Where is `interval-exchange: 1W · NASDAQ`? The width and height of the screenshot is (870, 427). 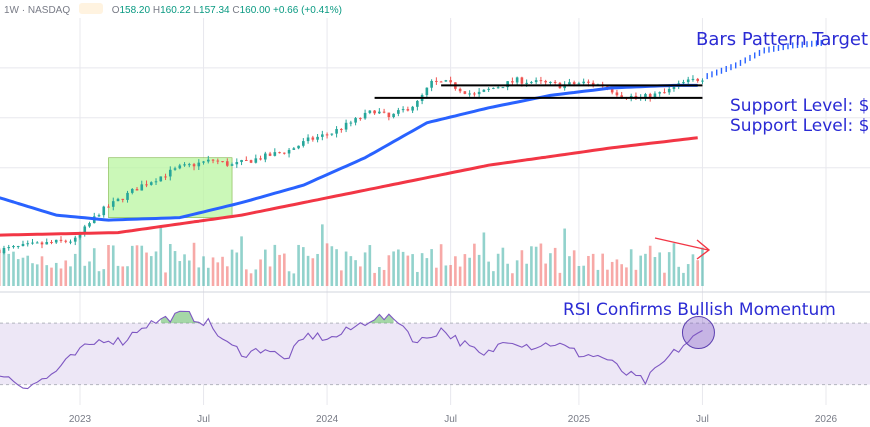
interval-exchange: 1W · NASDAQ is located at coordinates (37, 10).